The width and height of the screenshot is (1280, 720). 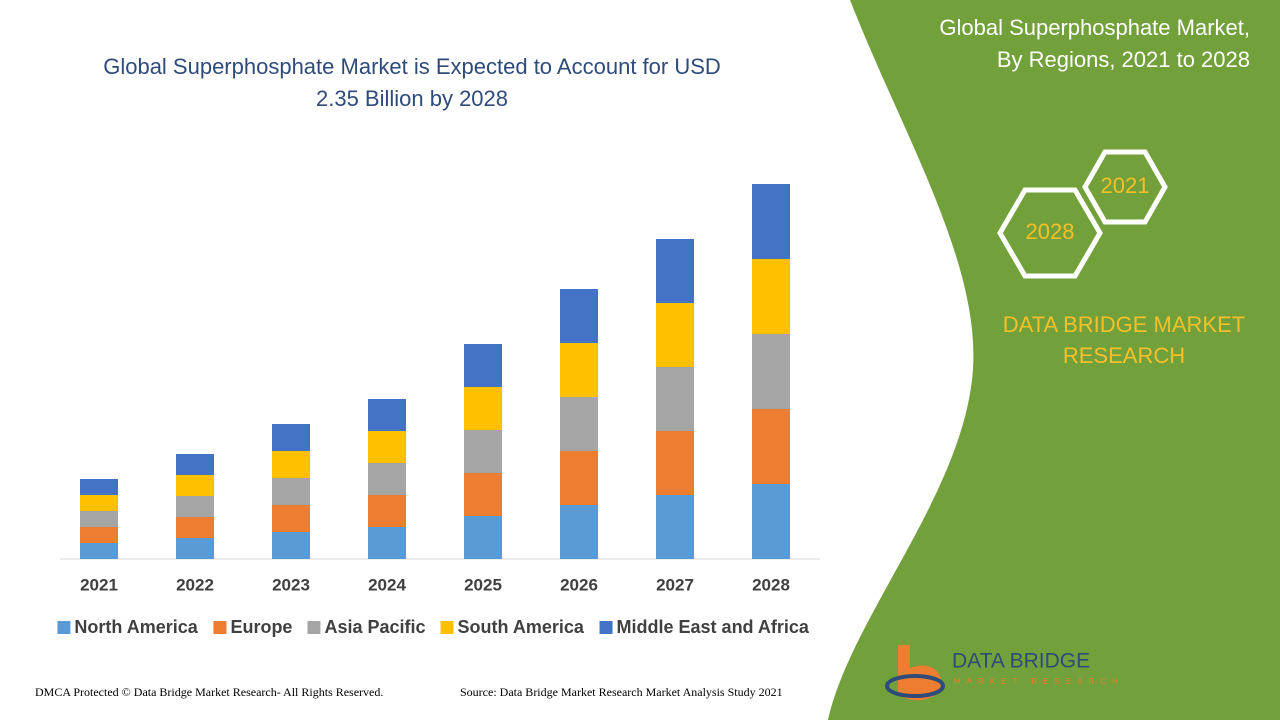 What do you see at coordinates (261, 627) in the screenshot?
I see `legend-label: Europe` at bounding box center [261, 627].